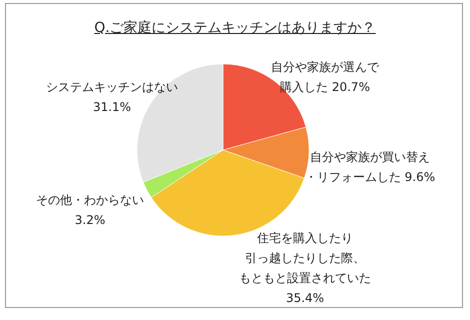  Describe the element at coordinates (235, 28) in the screenshot. I see `chart-title: Q.ご家庭にシステムキッチンはありますか？` at that location.